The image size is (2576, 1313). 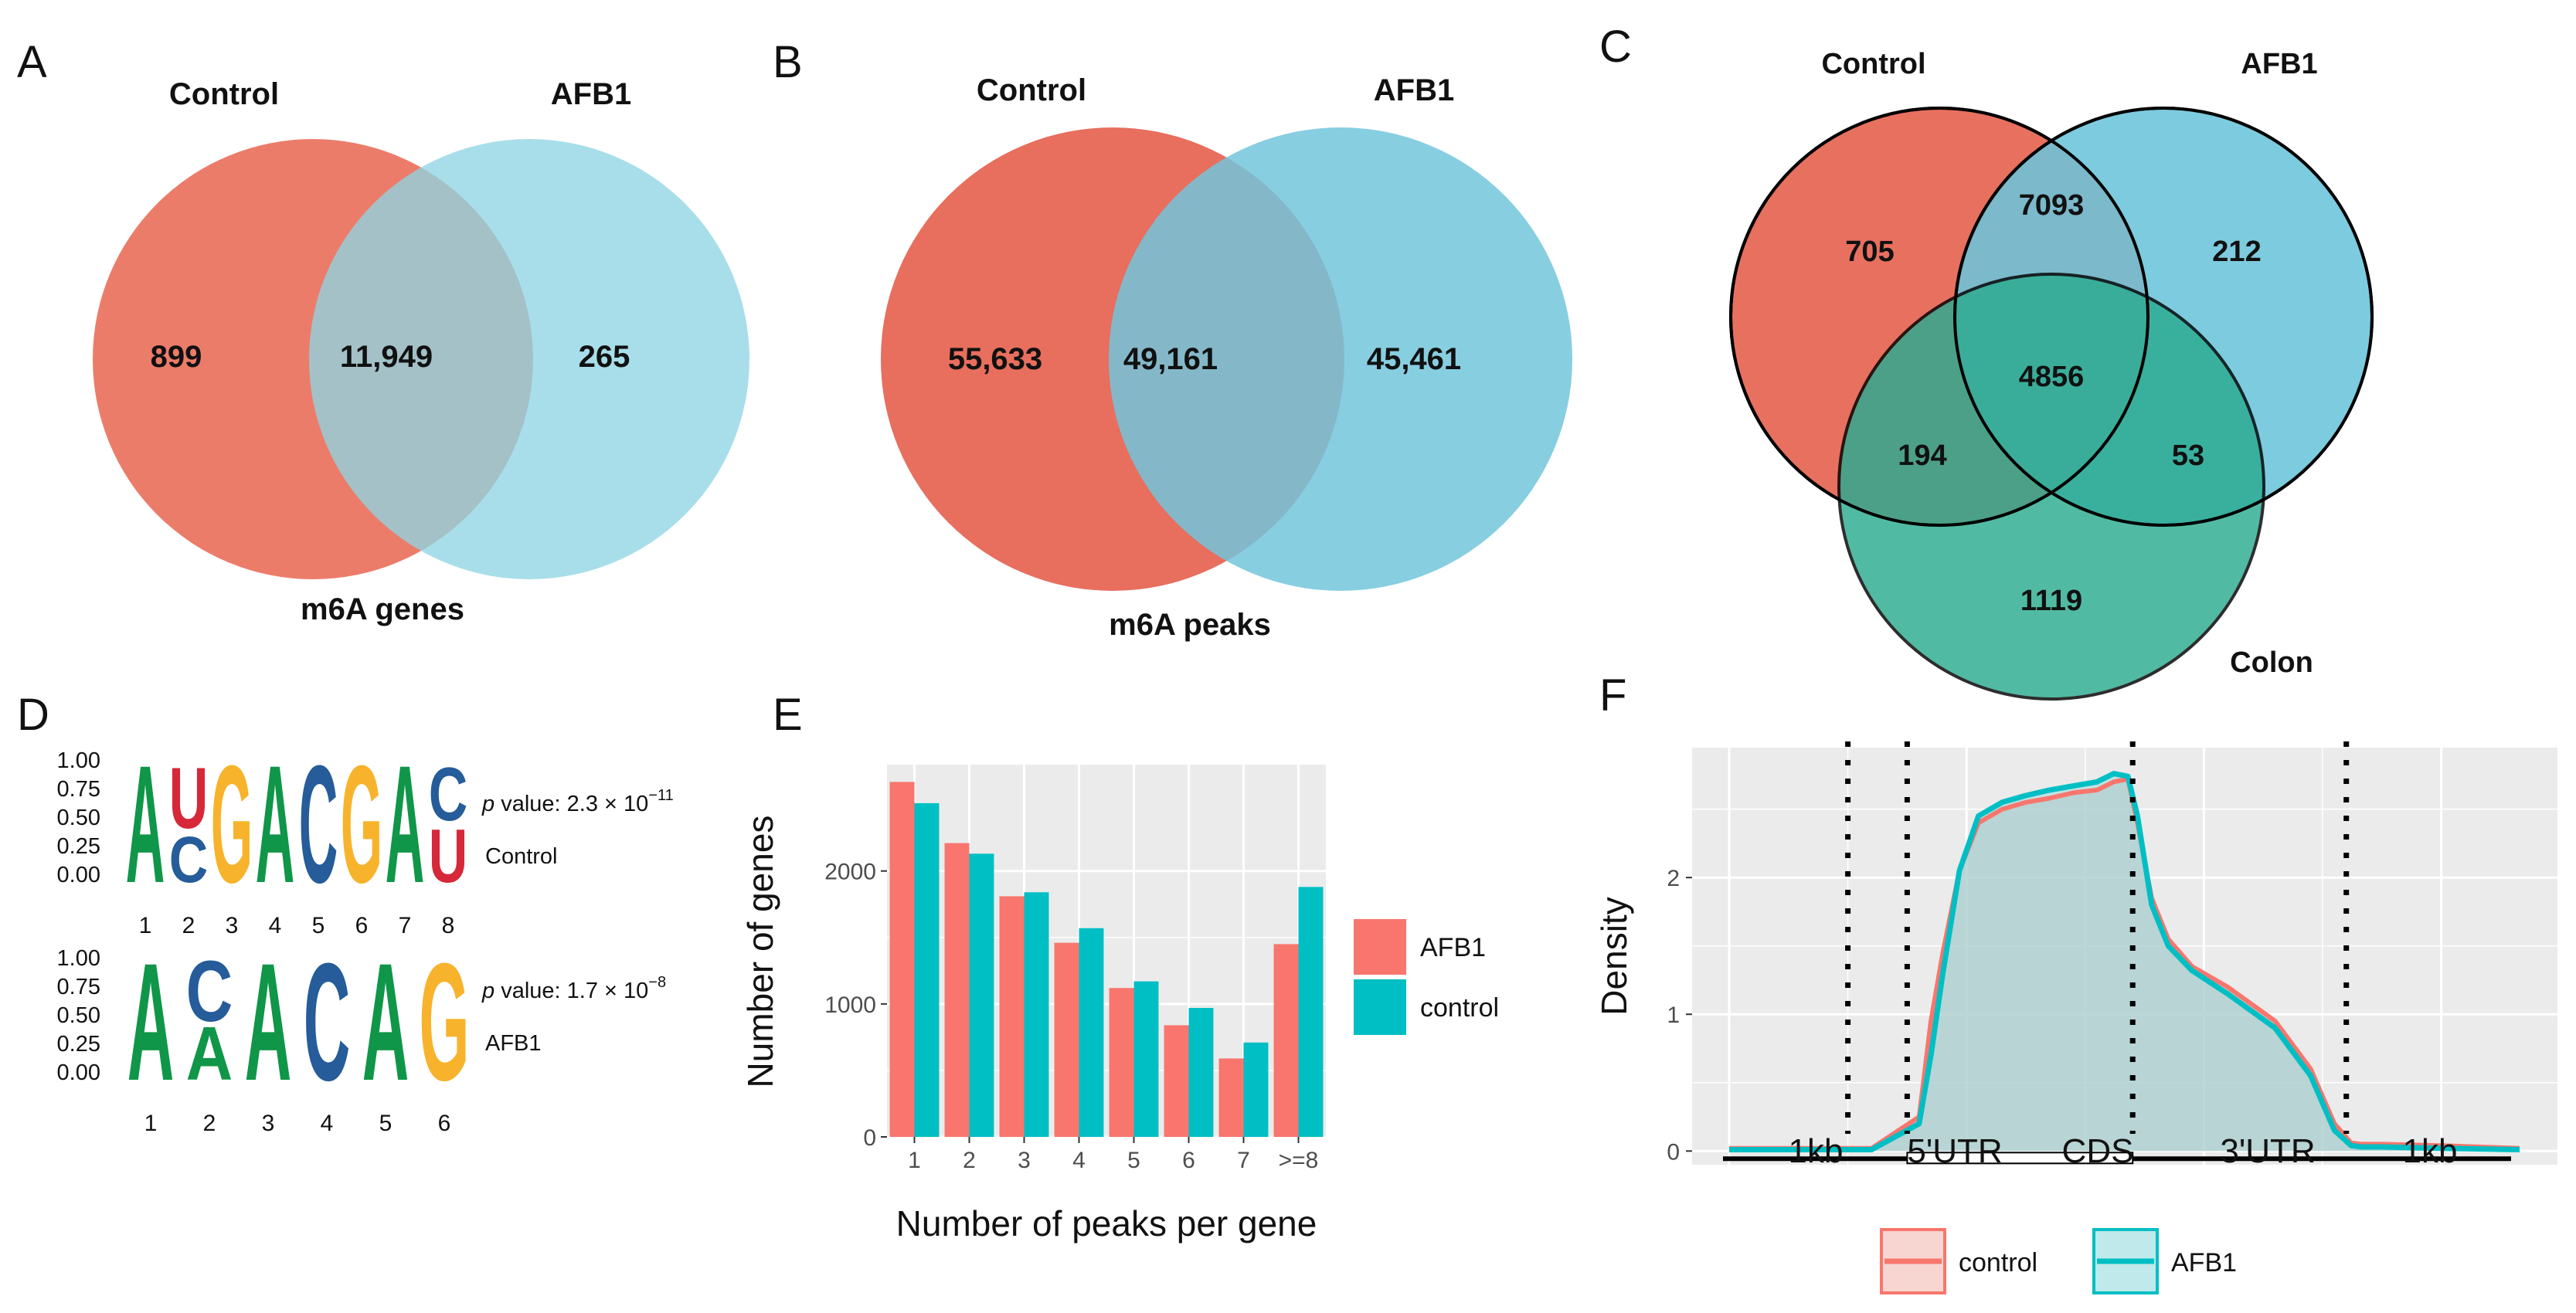 I want to click on venn-b-overlap: 49,161, so click(x=1170, y=359).